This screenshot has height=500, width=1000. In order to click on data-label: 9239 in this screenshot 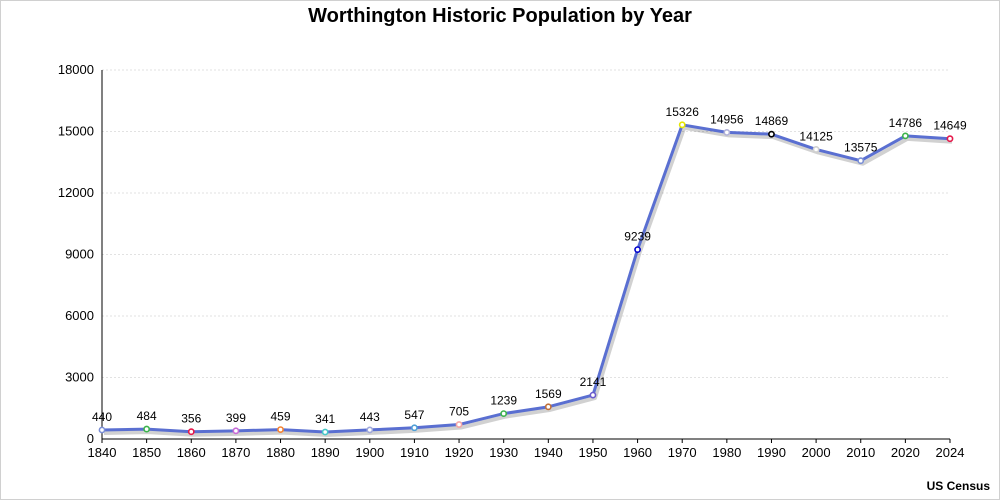, I will do `click(637, 237)`.